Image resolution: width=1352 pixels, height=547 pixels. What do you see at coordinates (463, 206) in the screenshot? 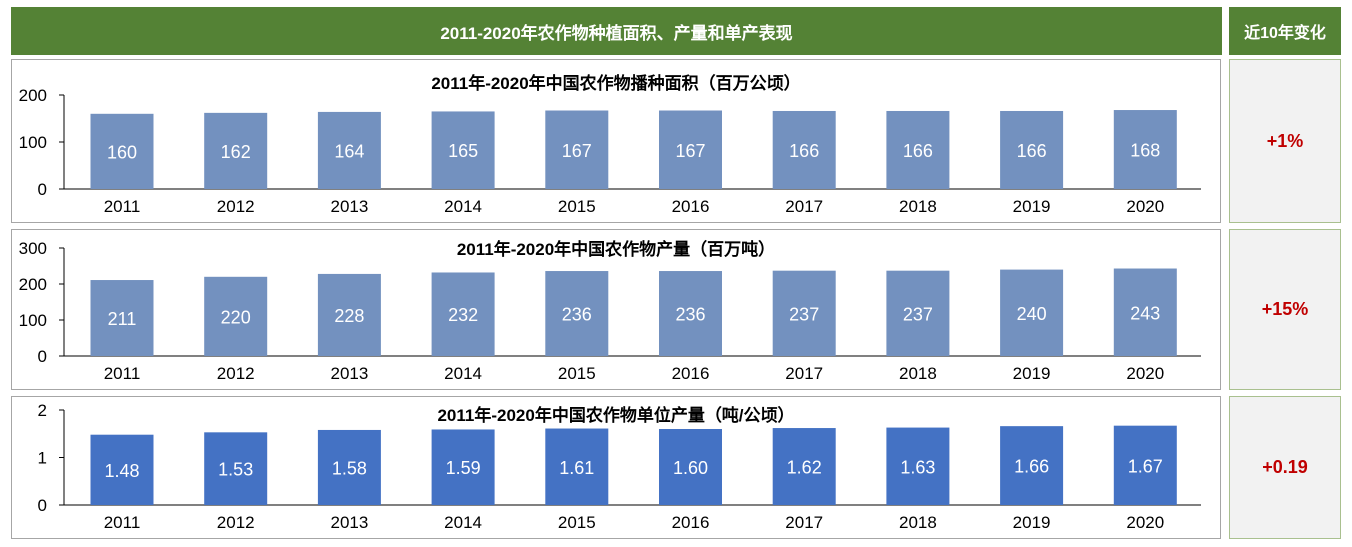
I see `area-x-tick-label: 2014` at bounding box center [463, 206].